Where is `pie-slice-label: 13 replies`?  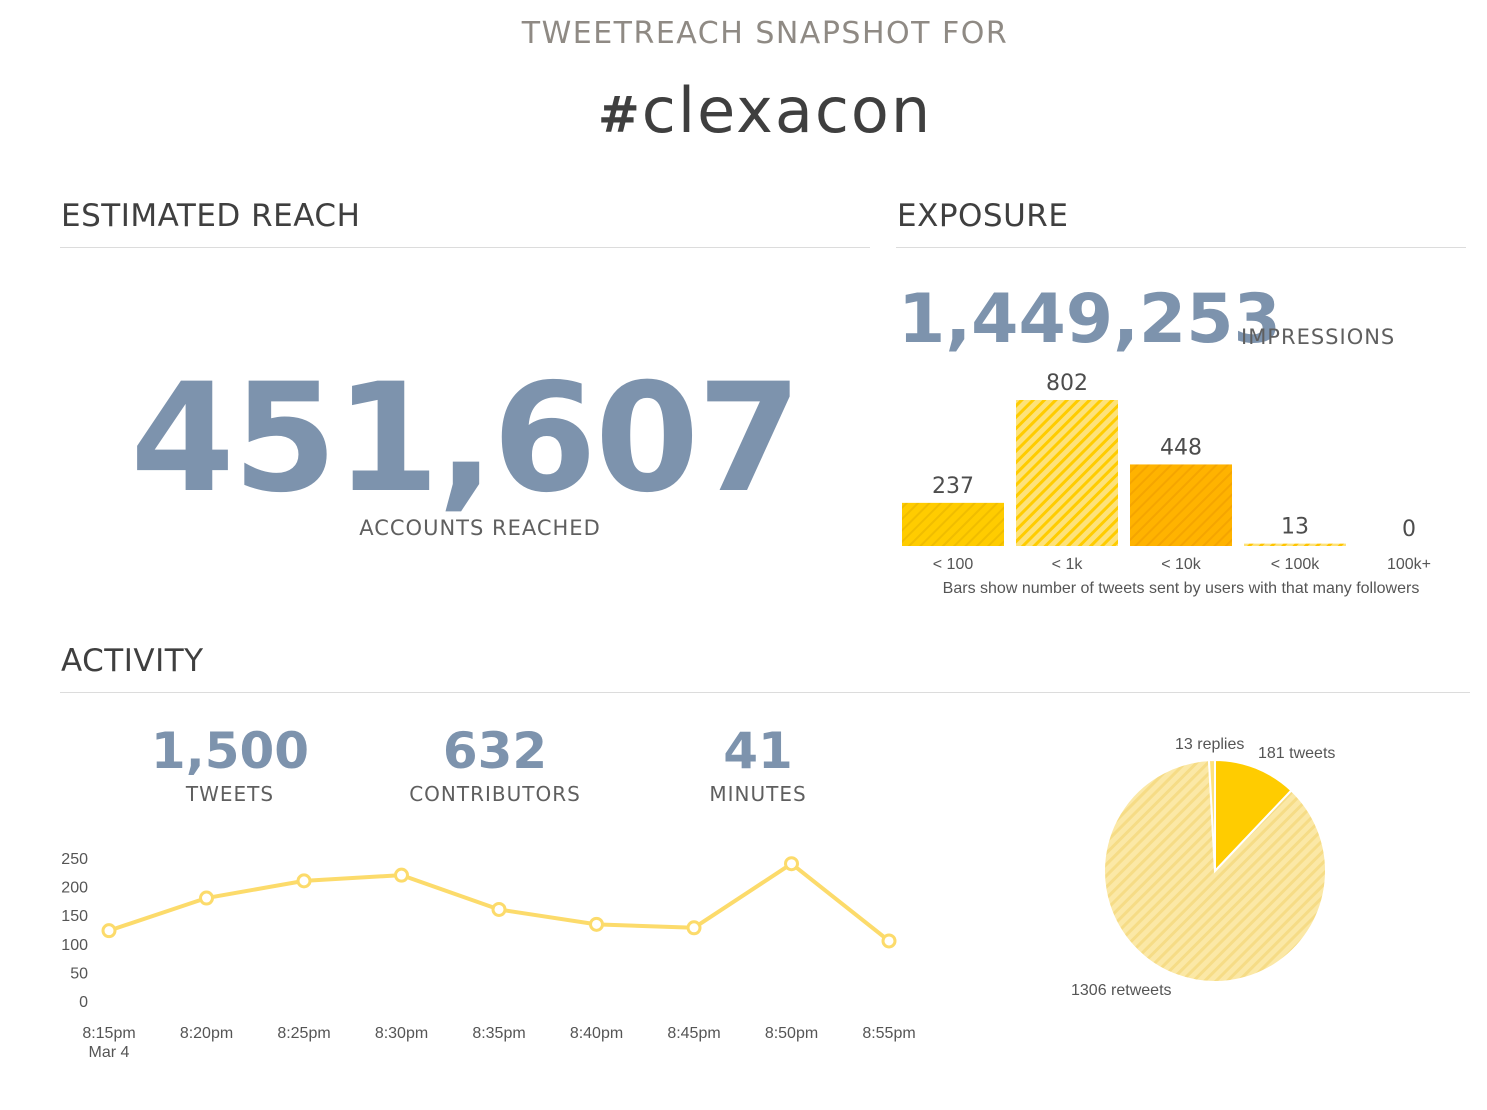
pie-slice-label: 13 replies is located at coordinates (1209, 744).